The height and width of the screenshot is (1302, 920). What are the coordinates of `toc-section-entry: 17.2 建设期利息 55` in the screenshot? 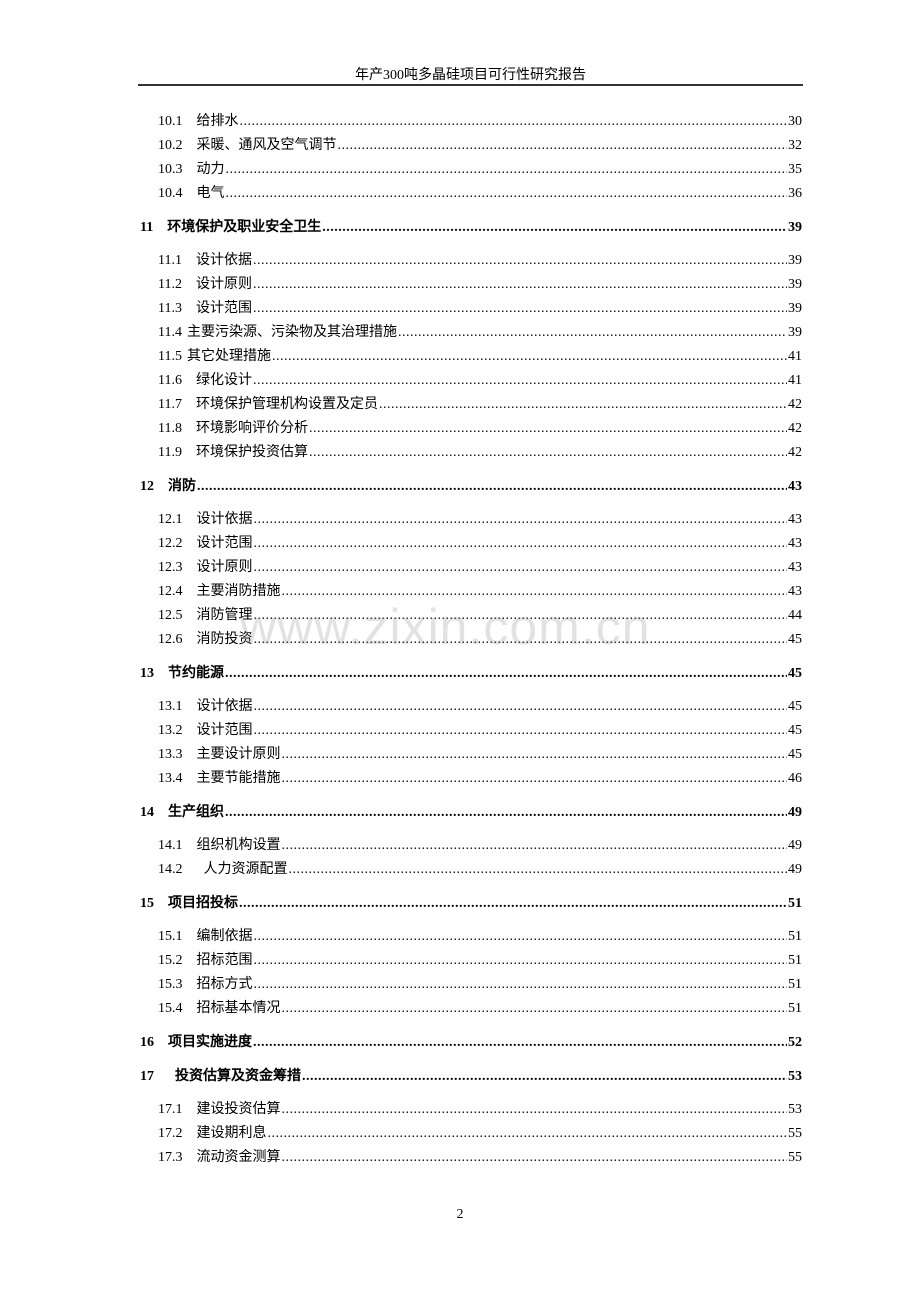 It's located at (471, 1134).